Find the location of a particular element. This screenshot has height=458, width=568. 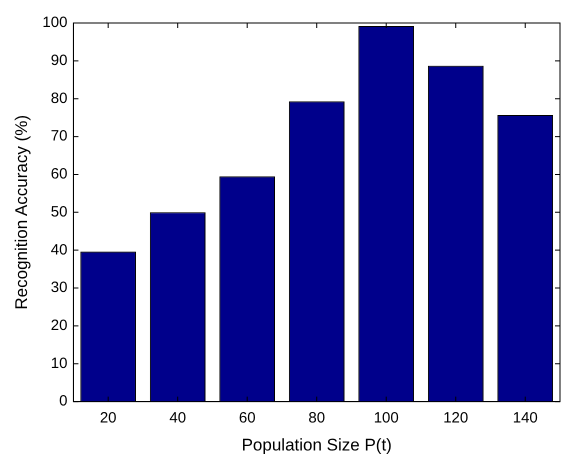

y-tick-label: 70 is located at coordinates (59, 136).